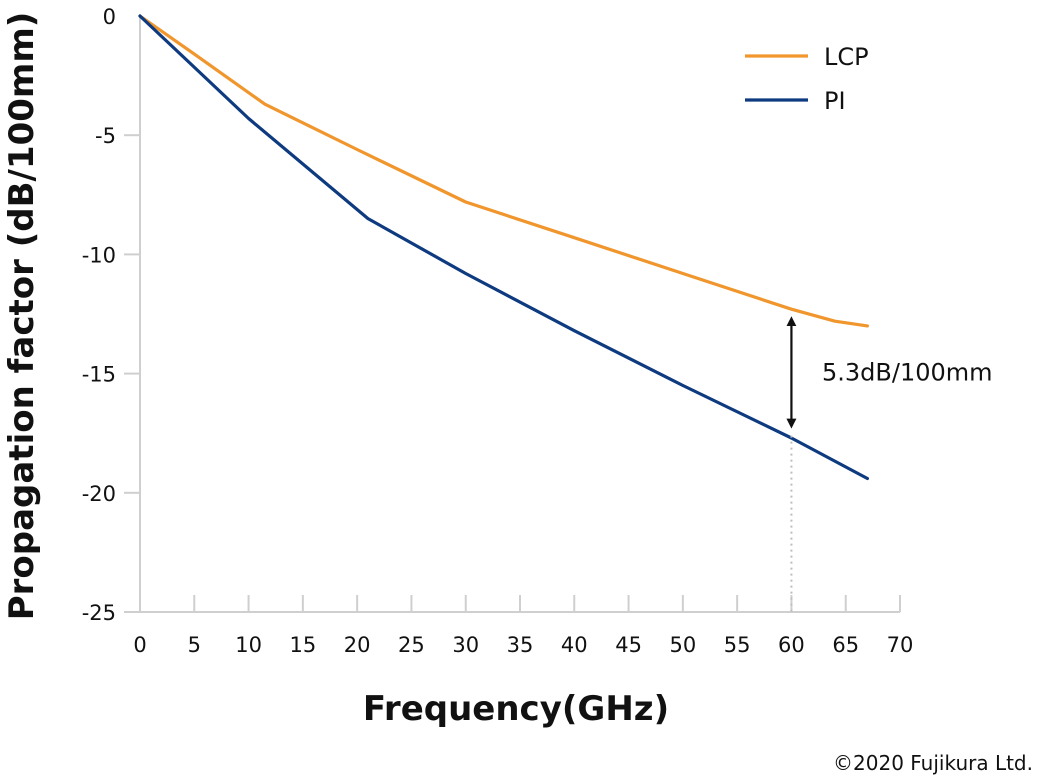  What do you see at coordinates (682, 645) in the screenshot?
I see `x-tick-label: 50` at bounding box center [682, 645].